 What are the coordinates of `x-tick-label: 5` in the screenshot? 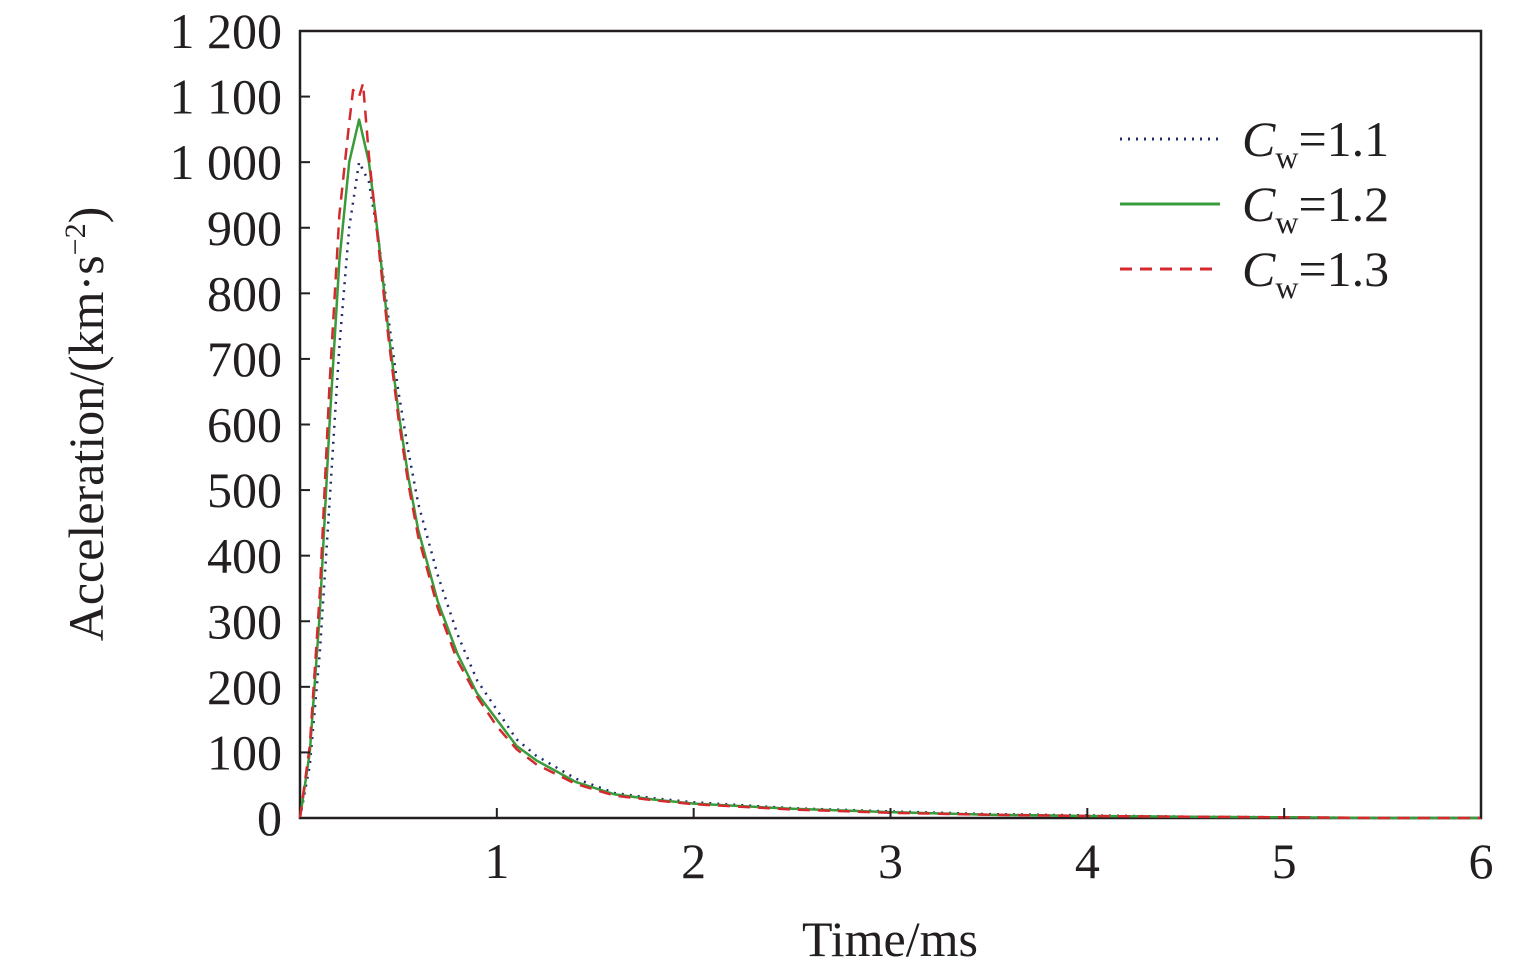 It's located at (1284, 861).